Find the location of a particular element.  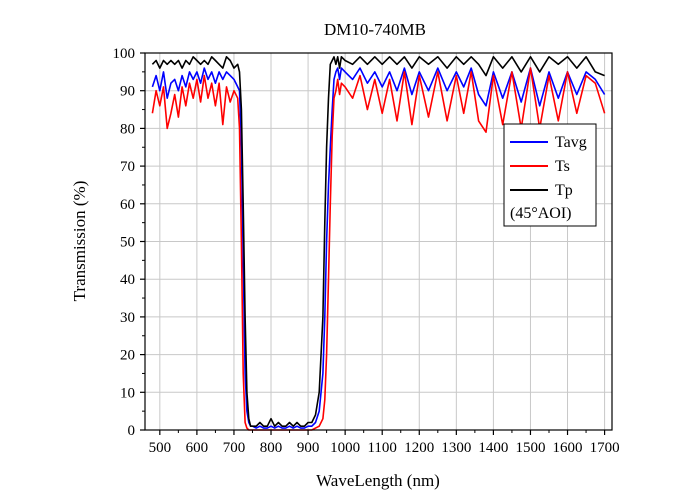

legend-label-tp: Tp is located at coordinates (564, 190).